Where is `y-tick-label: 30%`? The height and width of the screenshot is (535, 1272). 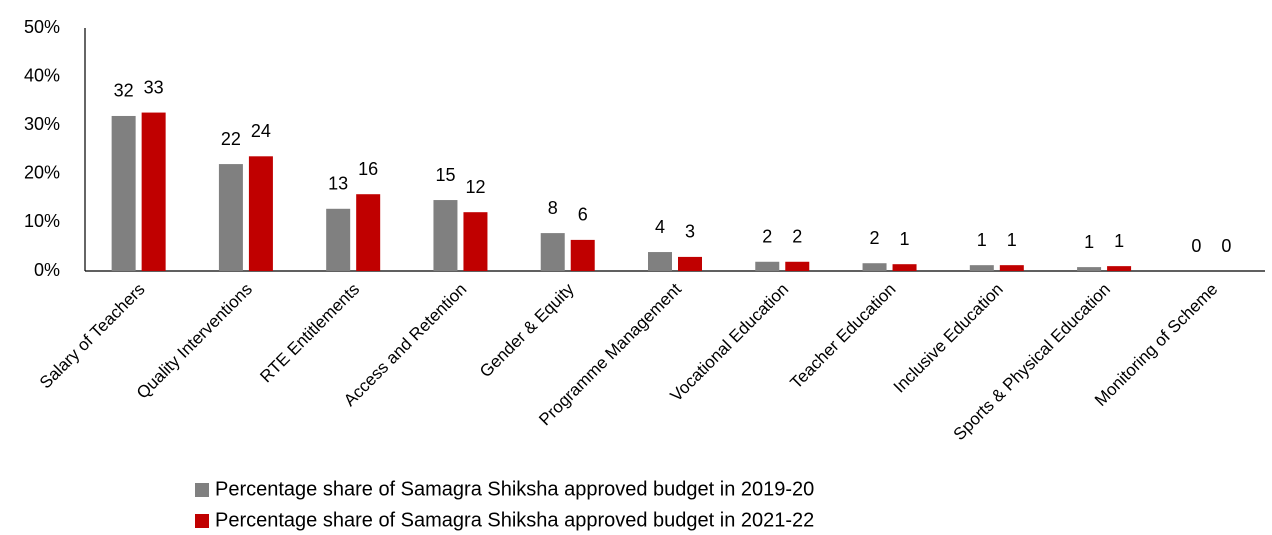 y-tick-label: 30% is located at coordinates (42, 124).